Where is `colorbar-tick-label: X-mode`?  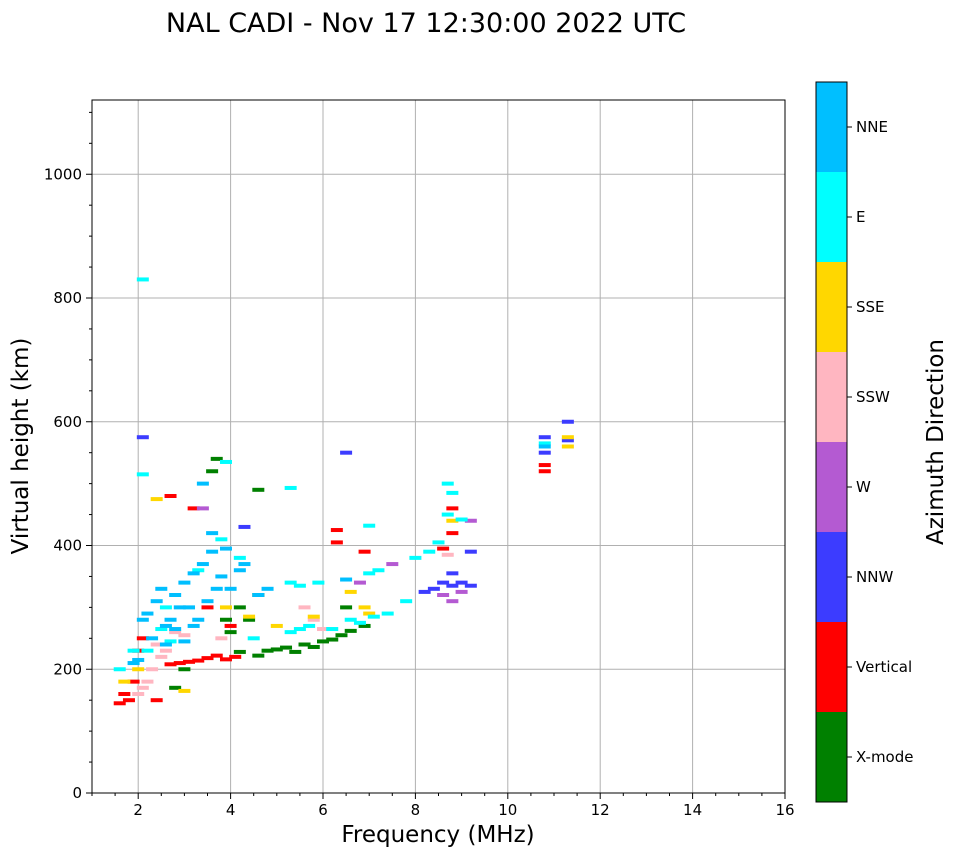
colorbar-tick-label: X-mode is located at coordinates (884, 757).